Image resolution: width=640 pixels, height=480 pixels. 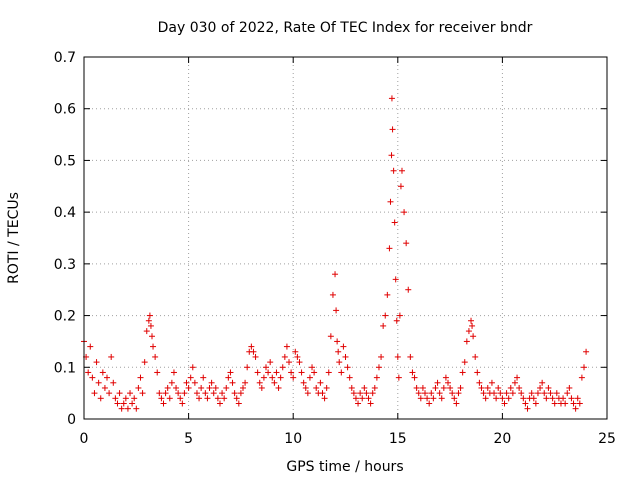 What do you see at coordinates (65, 368) in the screenshot?
I see `y-tick-label: 0.1` at bounding box center [65, 368].